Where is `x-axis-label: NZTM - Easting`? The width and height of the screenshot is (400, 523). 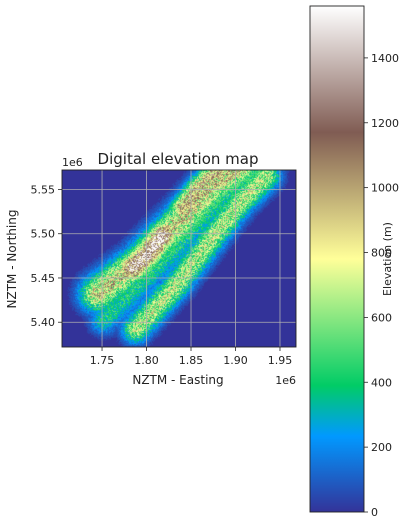 x-axis-label: NZTM - Easting is located at coordinates (177, 380).